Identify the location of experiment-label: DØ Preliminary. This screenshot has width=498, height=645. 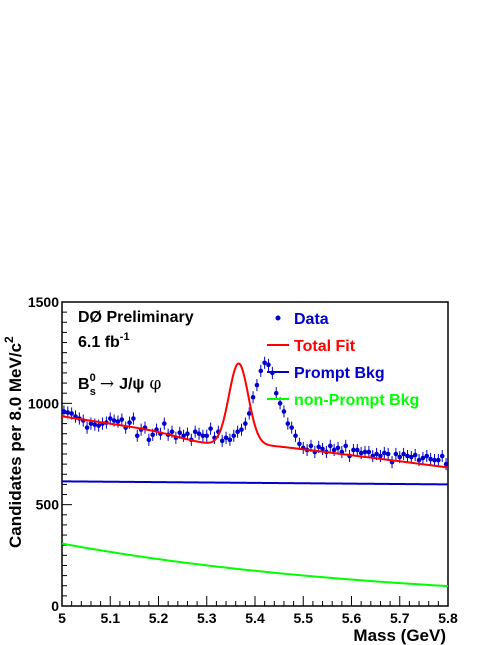
(136, 317).